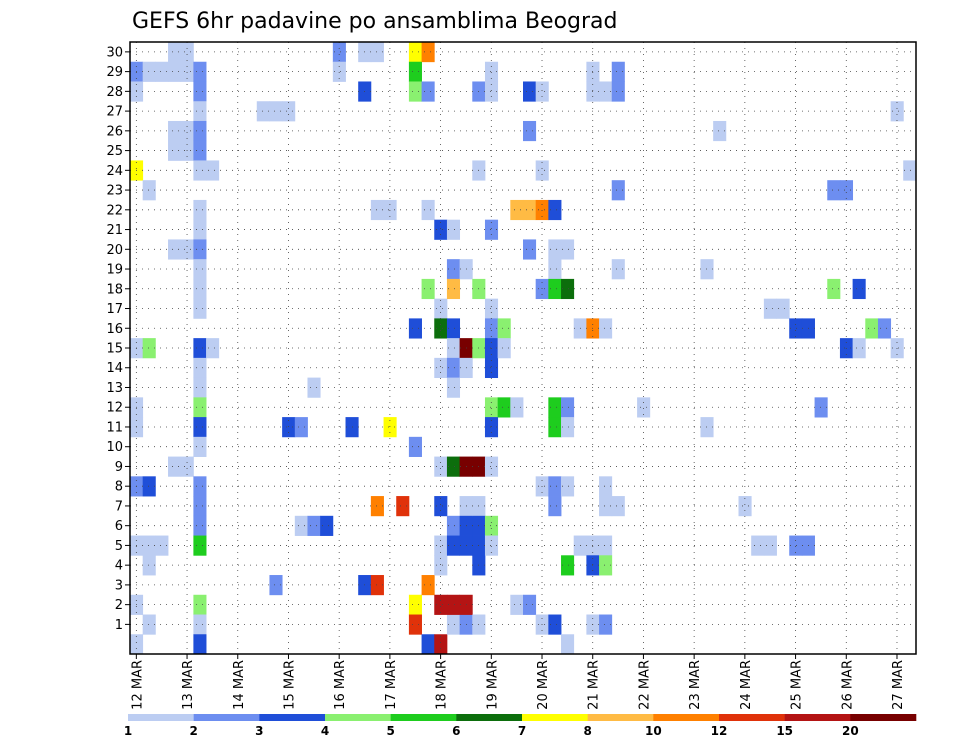 This screenshot has height=742, width=960. Describe the element at coordinates (114, 447) in the screenshot. I see `y-tick-label: 10` at that location.